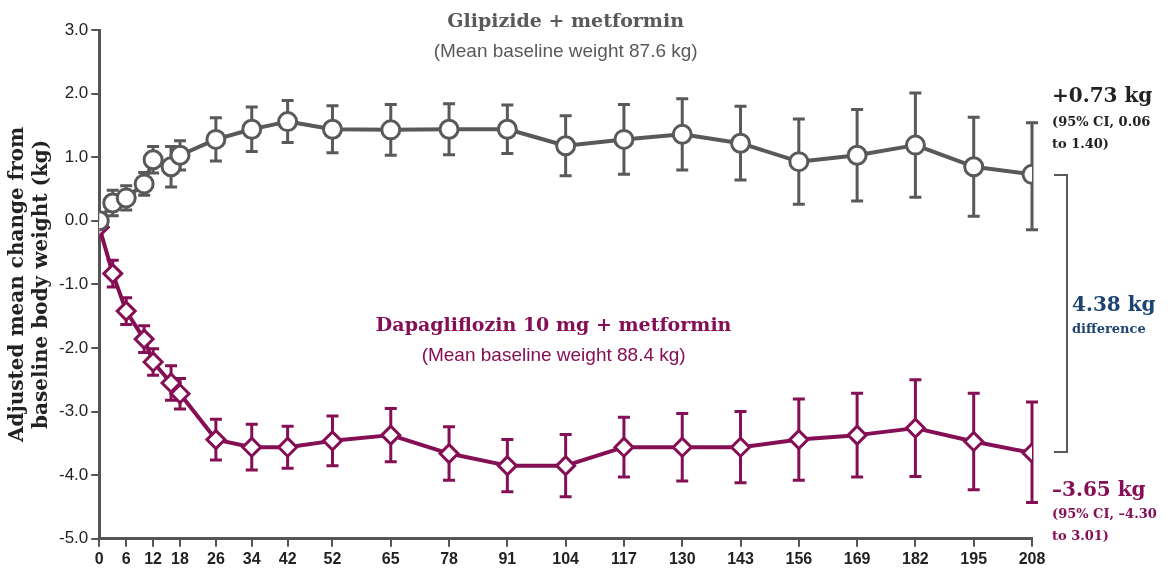 This screenshot has height=576, width=1172. Describe the element at coordinates (28, 285) in the screenshot. I see `y-axis-title: Adjusted mean change from baseline body weight (kg)` at that location.